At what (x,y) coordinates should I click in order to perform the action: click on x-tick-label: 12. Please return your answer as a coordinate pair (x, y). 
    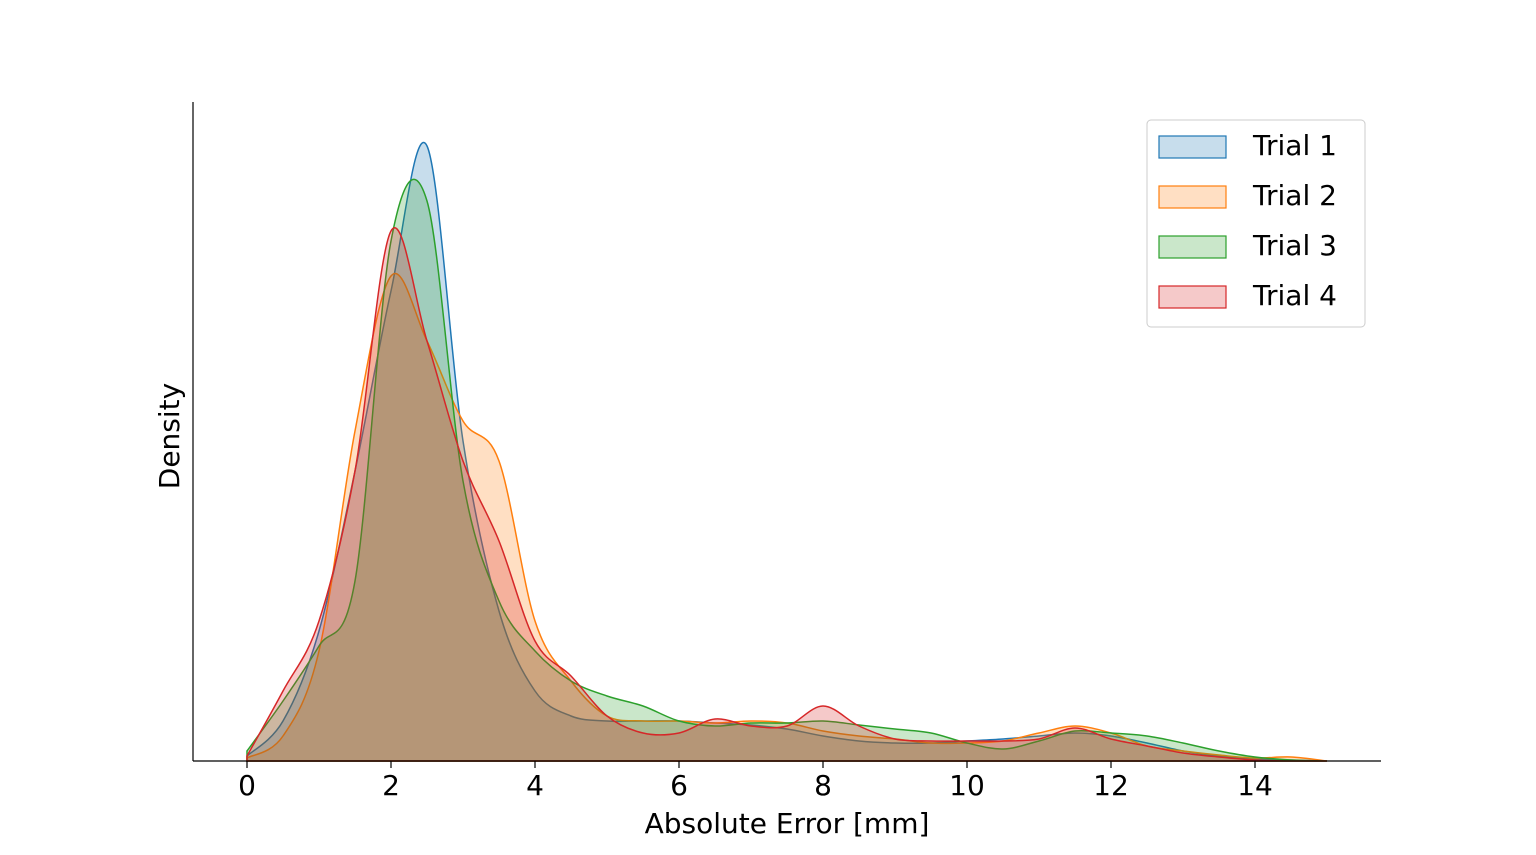
    Looking at the image, I should click on (1111, 785).